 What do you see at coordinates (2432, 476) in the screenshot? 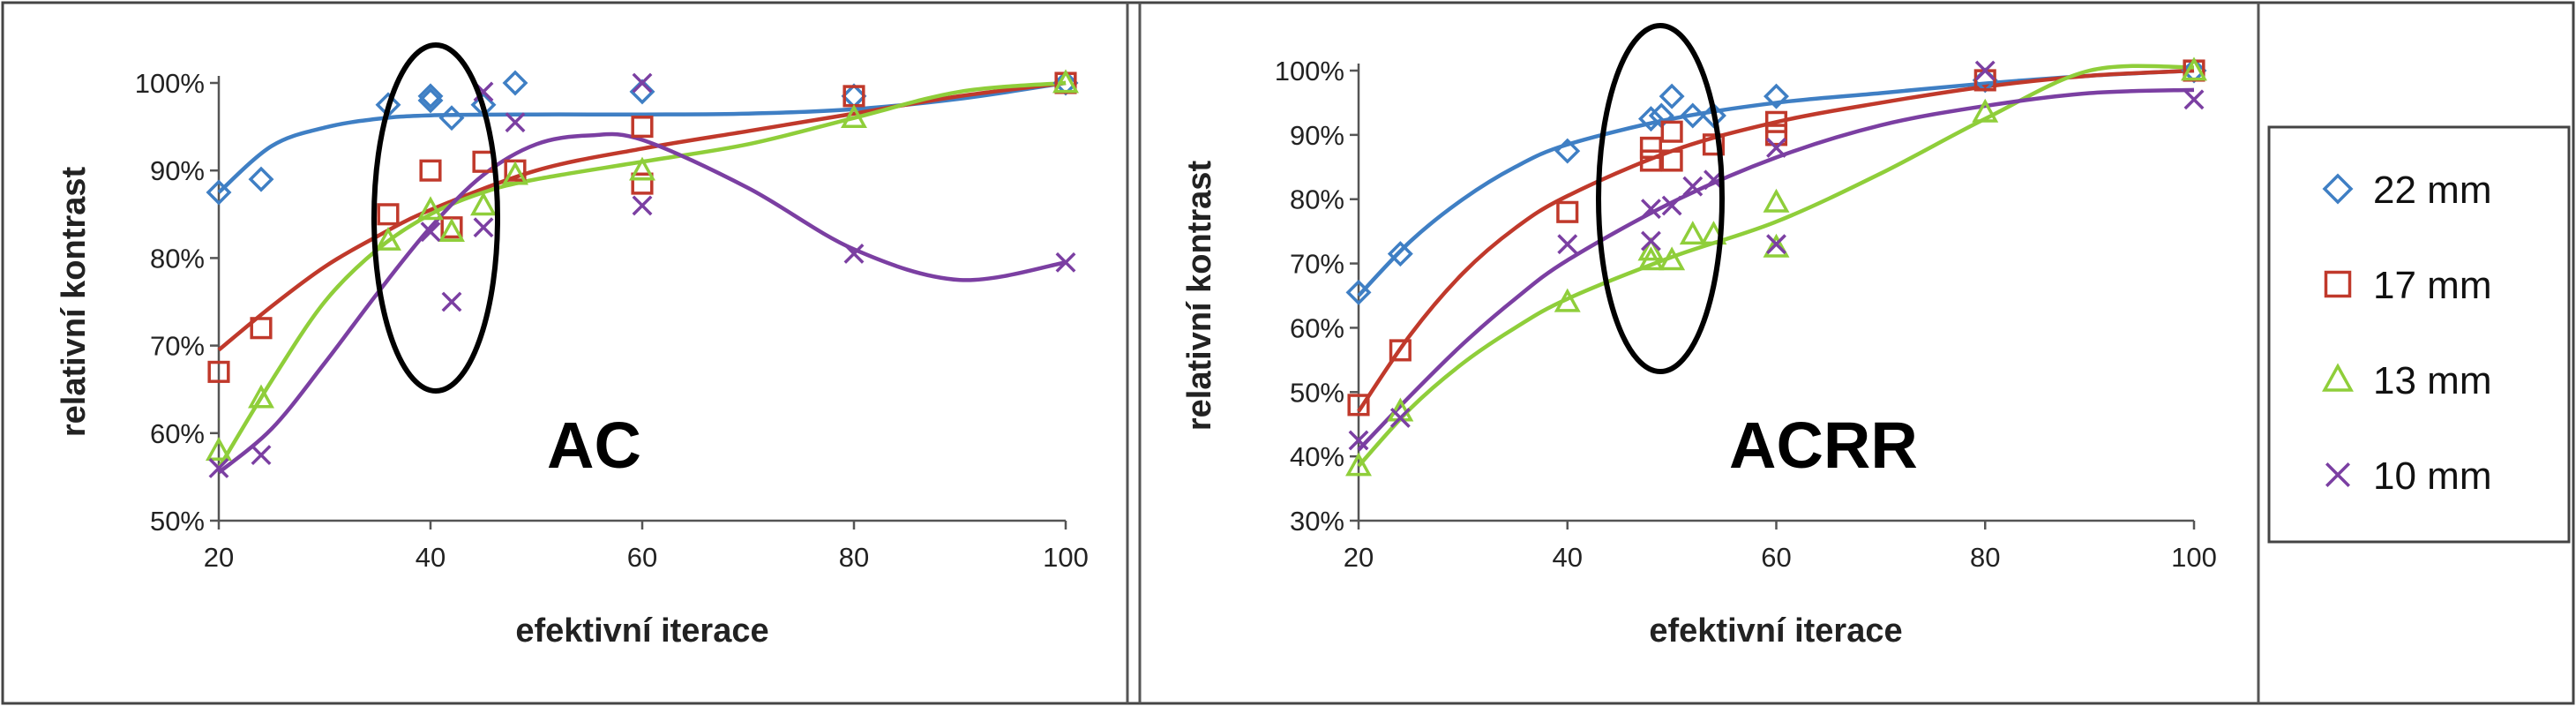
I see `legend-label: 10 mm` at bounding box center [2432, 476].